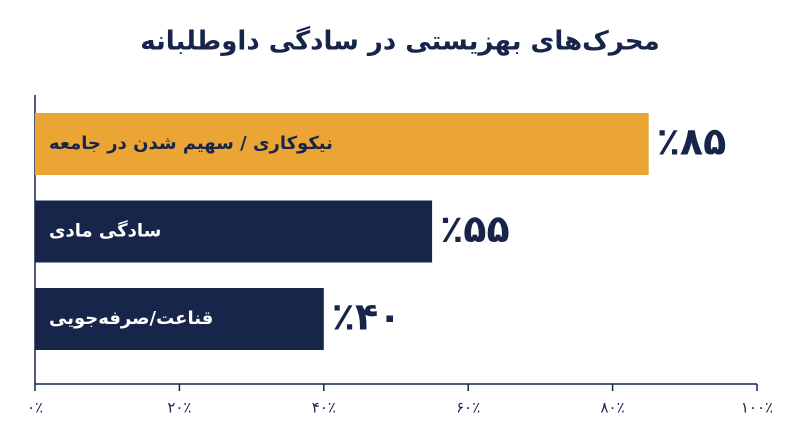 This screenshot has width=800, height=447. I want to click on bar-label: سادگی مادی, so click(105, 231).